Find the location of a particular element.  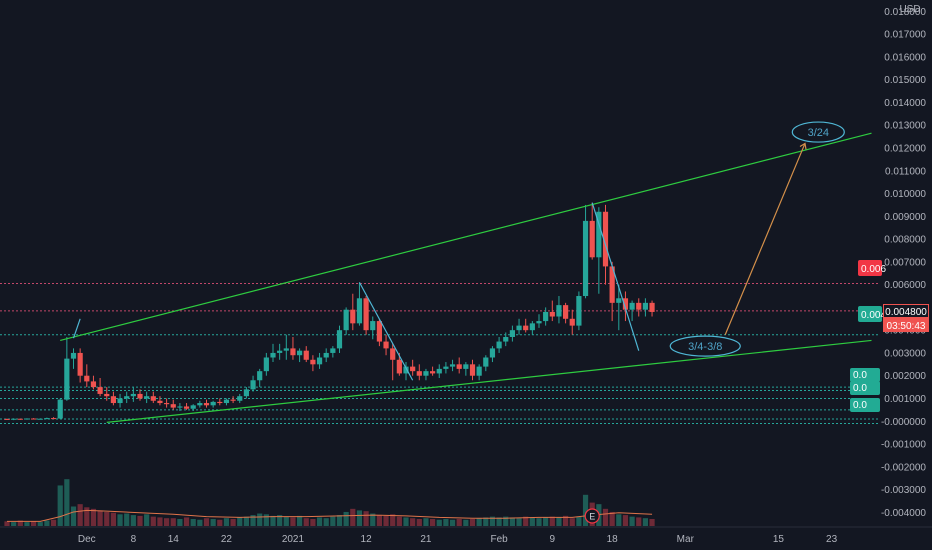

price-tick-label: 0.013000 is located at coordinates (905, 126).